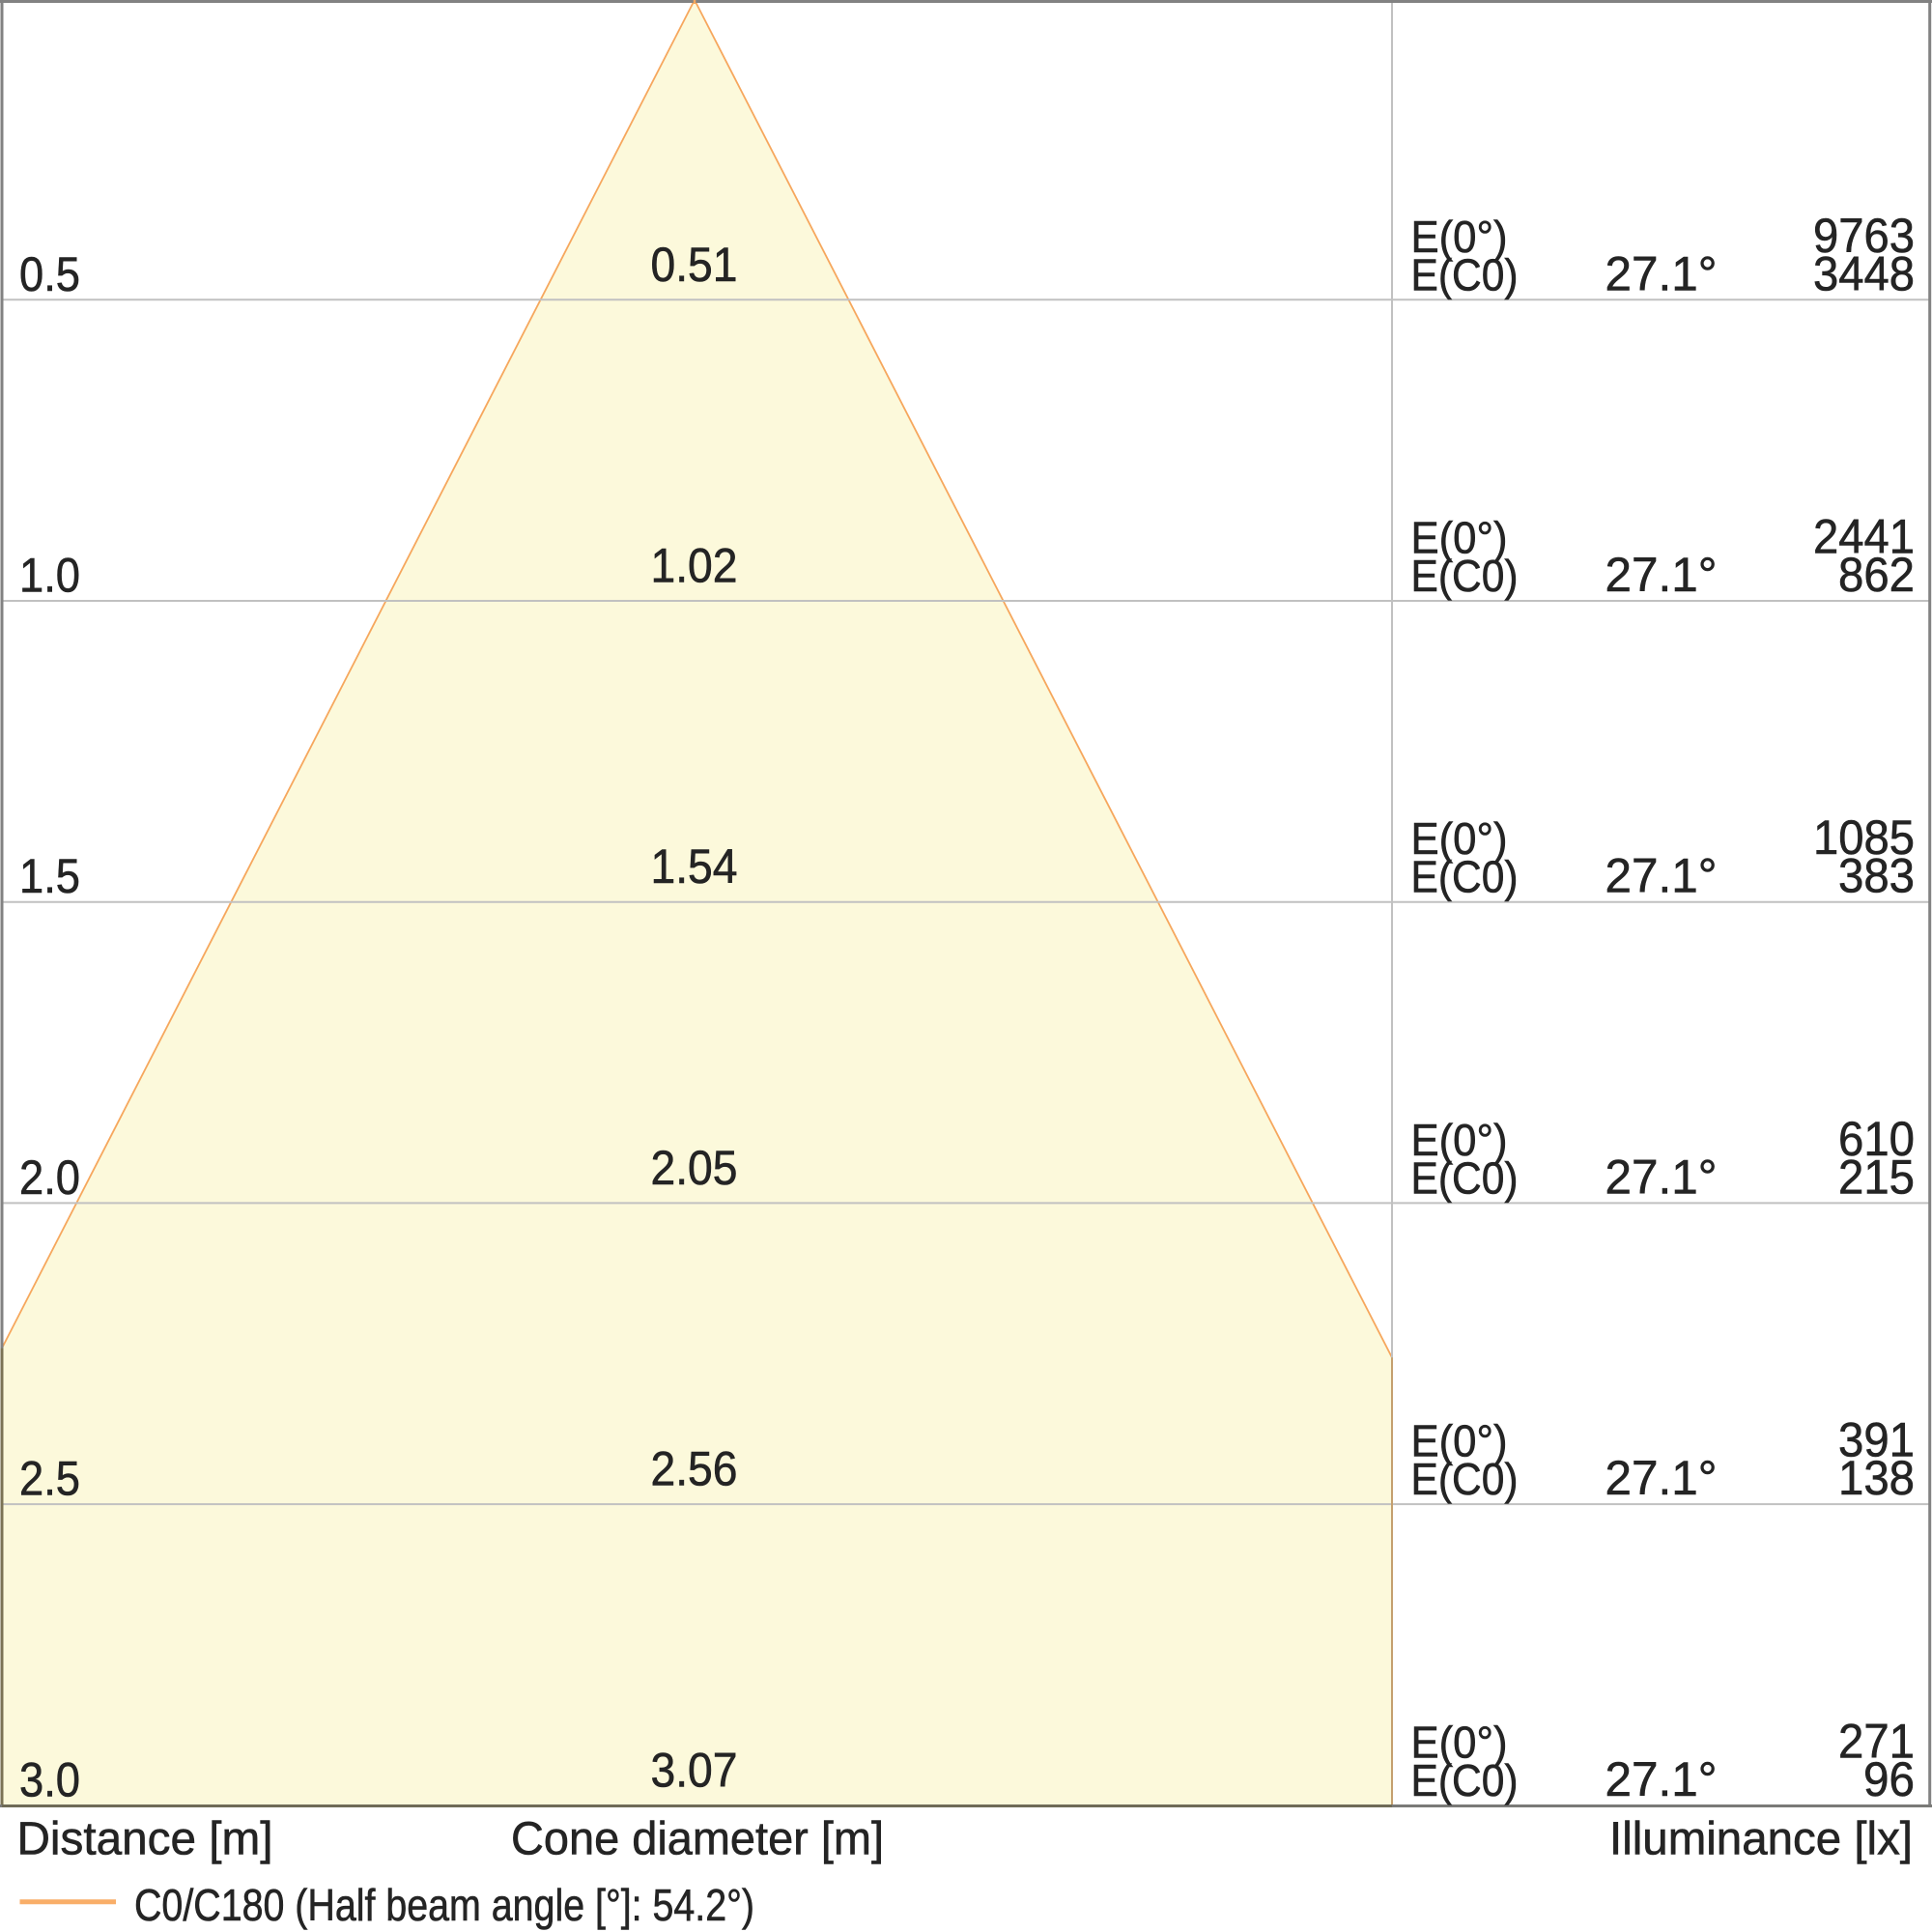  I want to click on svg-text: 3448, so click(1864, 273).